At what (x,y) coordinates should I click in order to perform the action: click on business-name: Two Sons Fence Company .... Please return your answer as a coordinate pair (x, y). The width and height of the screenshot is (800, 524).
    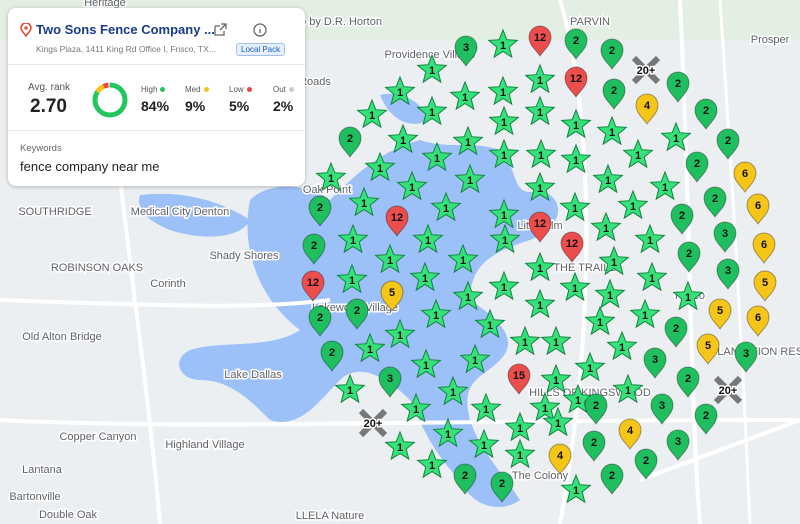
    Looking at the image, I should click on (125, 29).